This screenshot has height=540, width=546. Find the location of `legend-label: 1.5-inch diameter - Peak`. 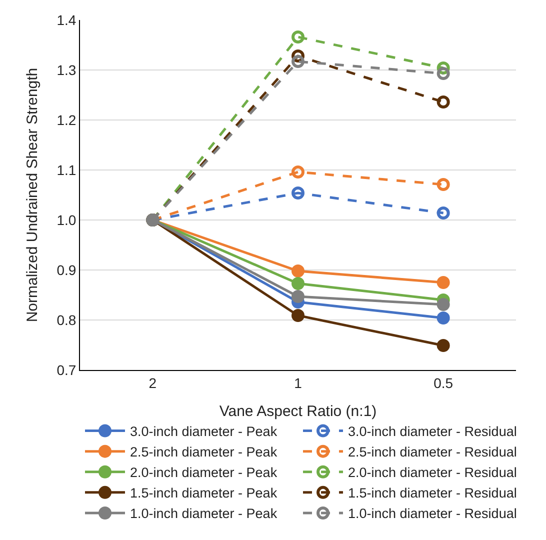

legend-label: 1.5-inch diameter - Peak is located at coordinates (204, 493).